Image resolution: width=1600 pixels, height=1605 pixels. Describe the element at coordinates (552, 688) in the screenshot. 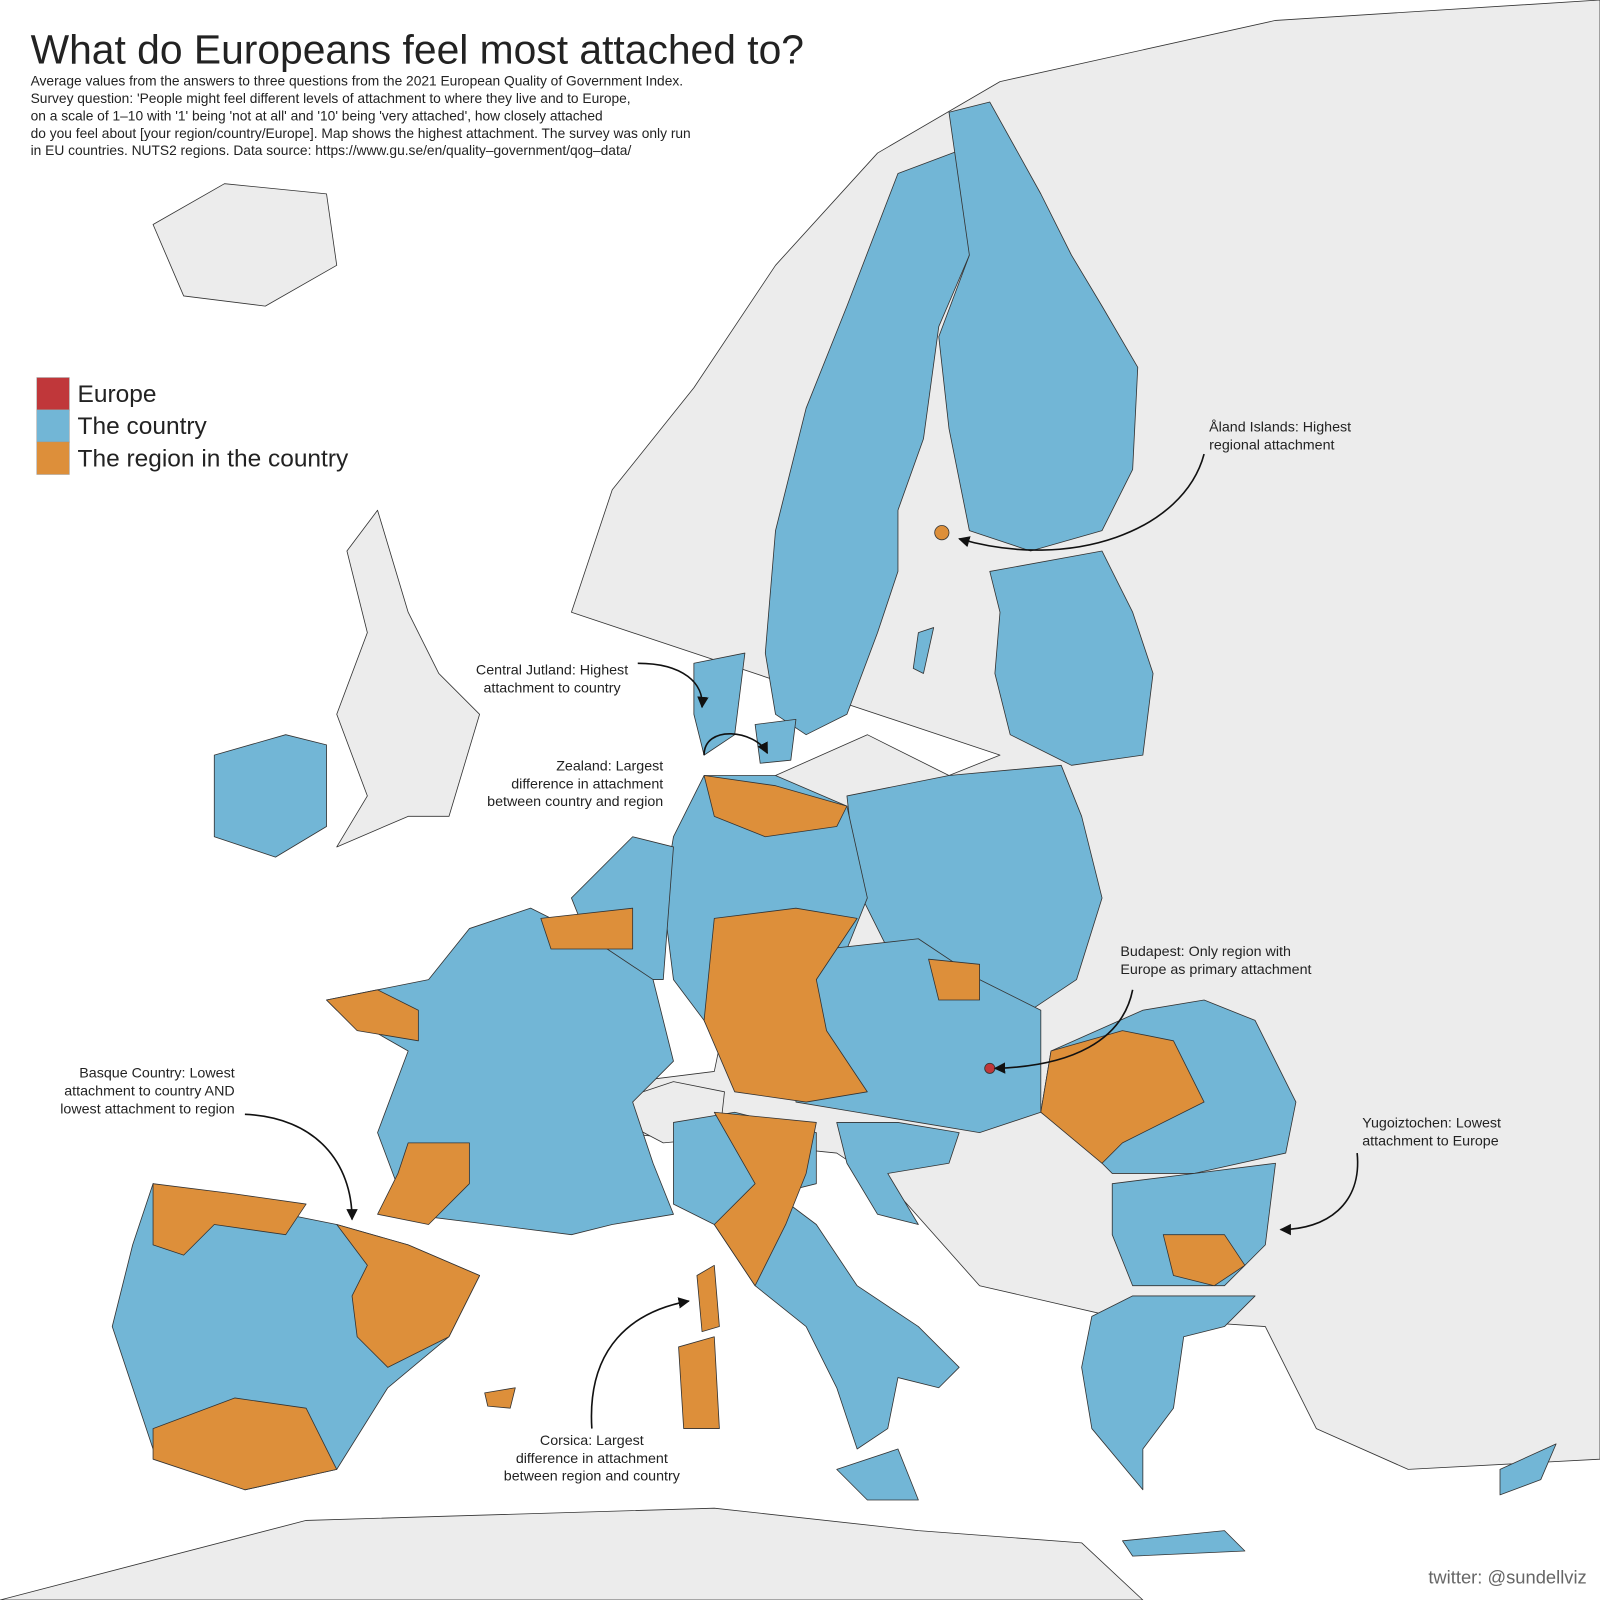

I see `annotation-line: attachment to country` at that location.